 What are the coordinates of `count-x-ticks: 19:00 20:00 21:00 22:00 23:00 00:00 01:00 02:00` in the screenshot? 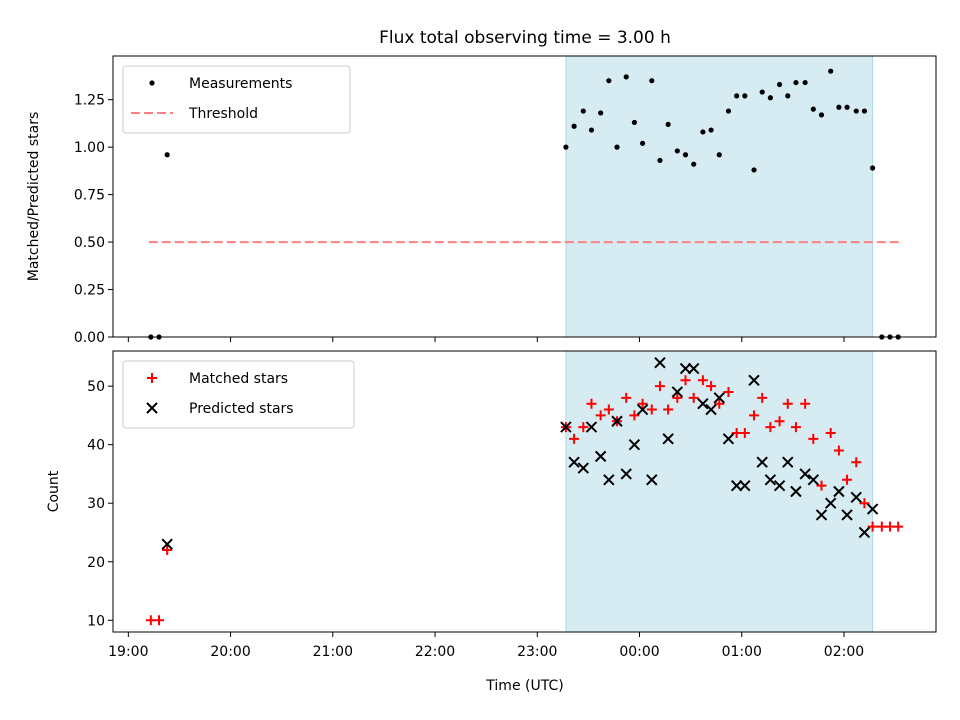 It's located at (486, 646).